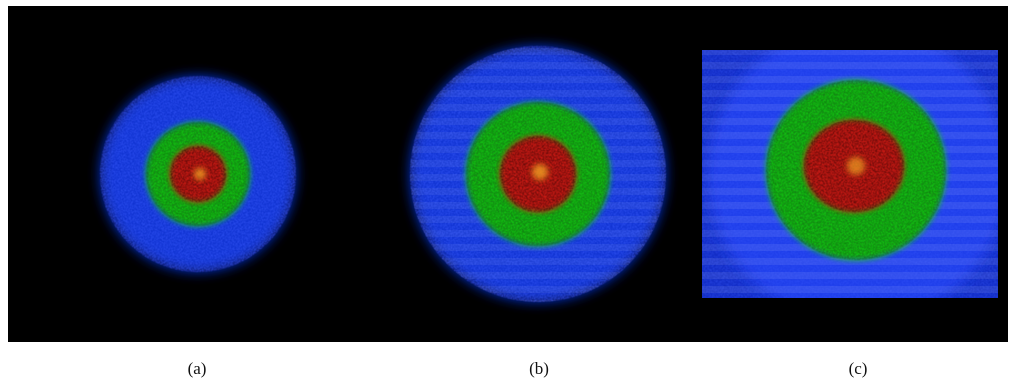 The image size is (1012, 392). I want to click on caption-c: (c), so click(858, 368).